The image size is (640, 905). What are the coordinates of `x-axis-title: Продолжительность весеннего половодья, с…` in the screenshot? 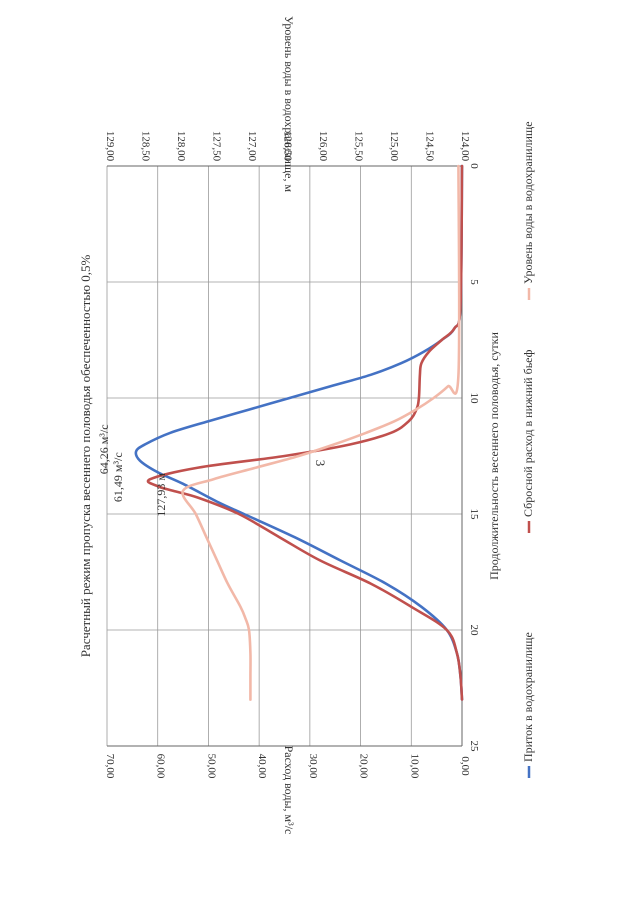 It's located at (494, 456).